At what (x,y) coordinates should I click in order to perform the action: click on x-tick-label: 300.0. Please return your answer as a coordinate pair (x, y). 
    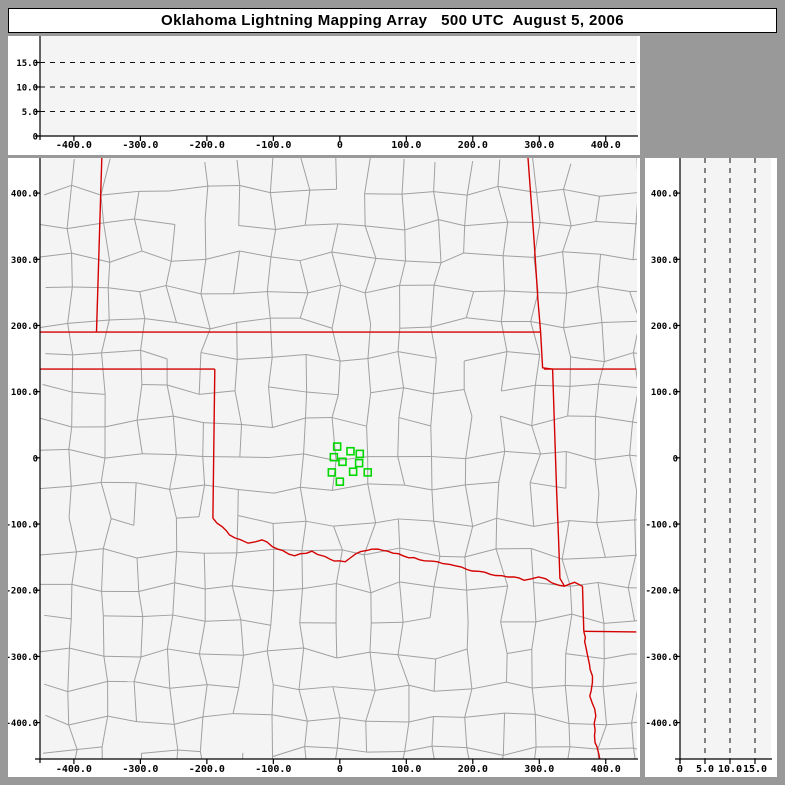
    Looking at the image, I should click on (539, 769).